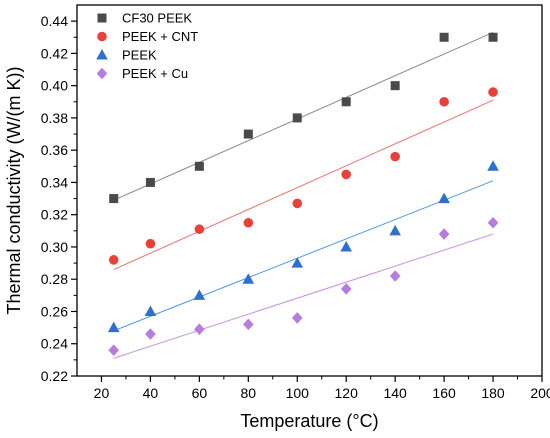 This screenshot has width=550, height=438. I want to click on y-axis-title: Thermal conductivity (W/(m K)), so click(14, 190).